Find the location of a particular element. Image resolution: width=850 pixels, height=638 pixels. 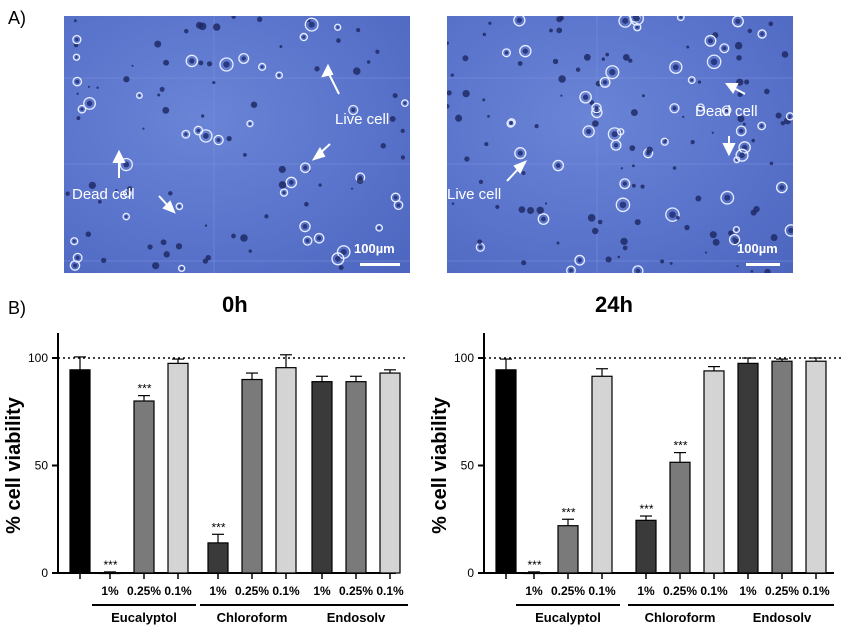

y-tick-label: 0 is located at coordinates (470, 573).